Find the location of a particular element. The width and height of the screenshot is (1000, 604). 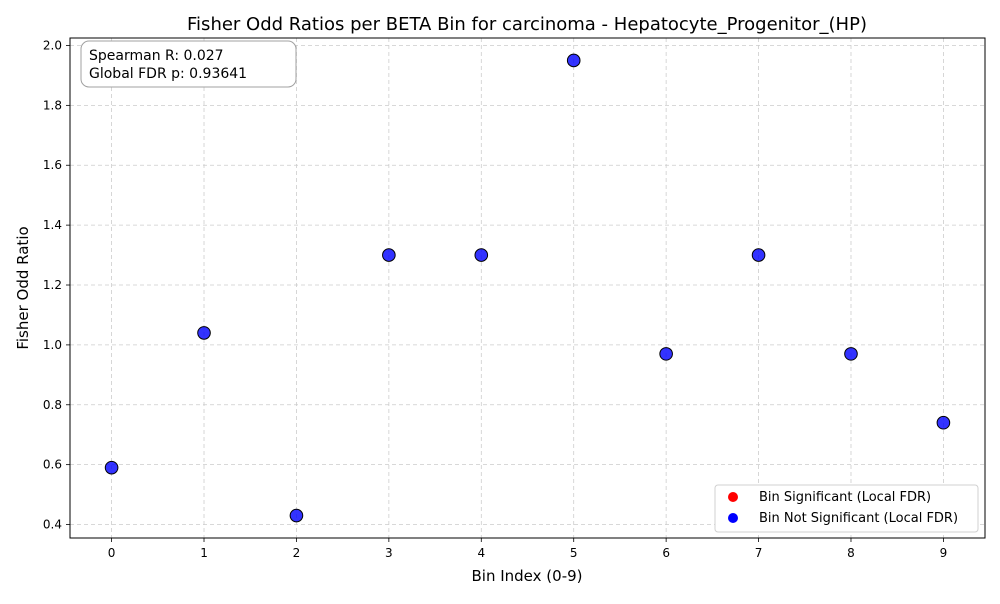

x-tick-label: 2 is located at coordinates (297, 553).